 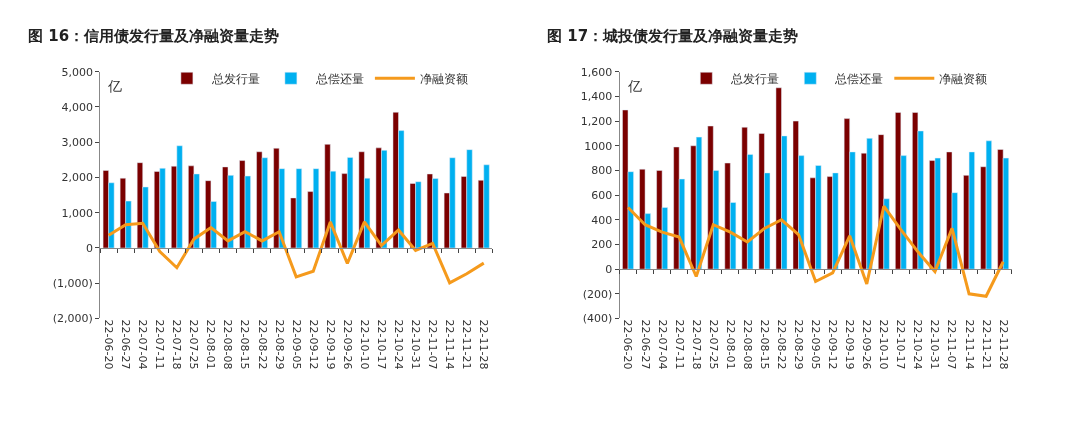 I want to click on y-tick-label: 1,600, so click(x=596, y=72).